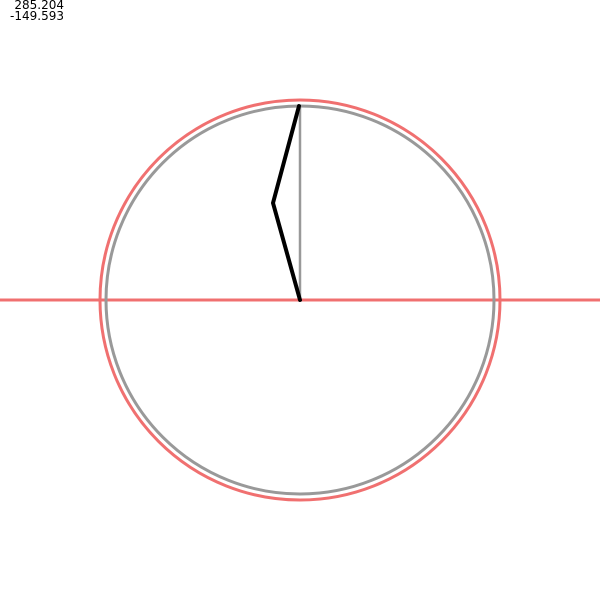 The height and width of the screenshot is (600, 600). I want to click on readout-value-1: 285.204, so click(39, 6).